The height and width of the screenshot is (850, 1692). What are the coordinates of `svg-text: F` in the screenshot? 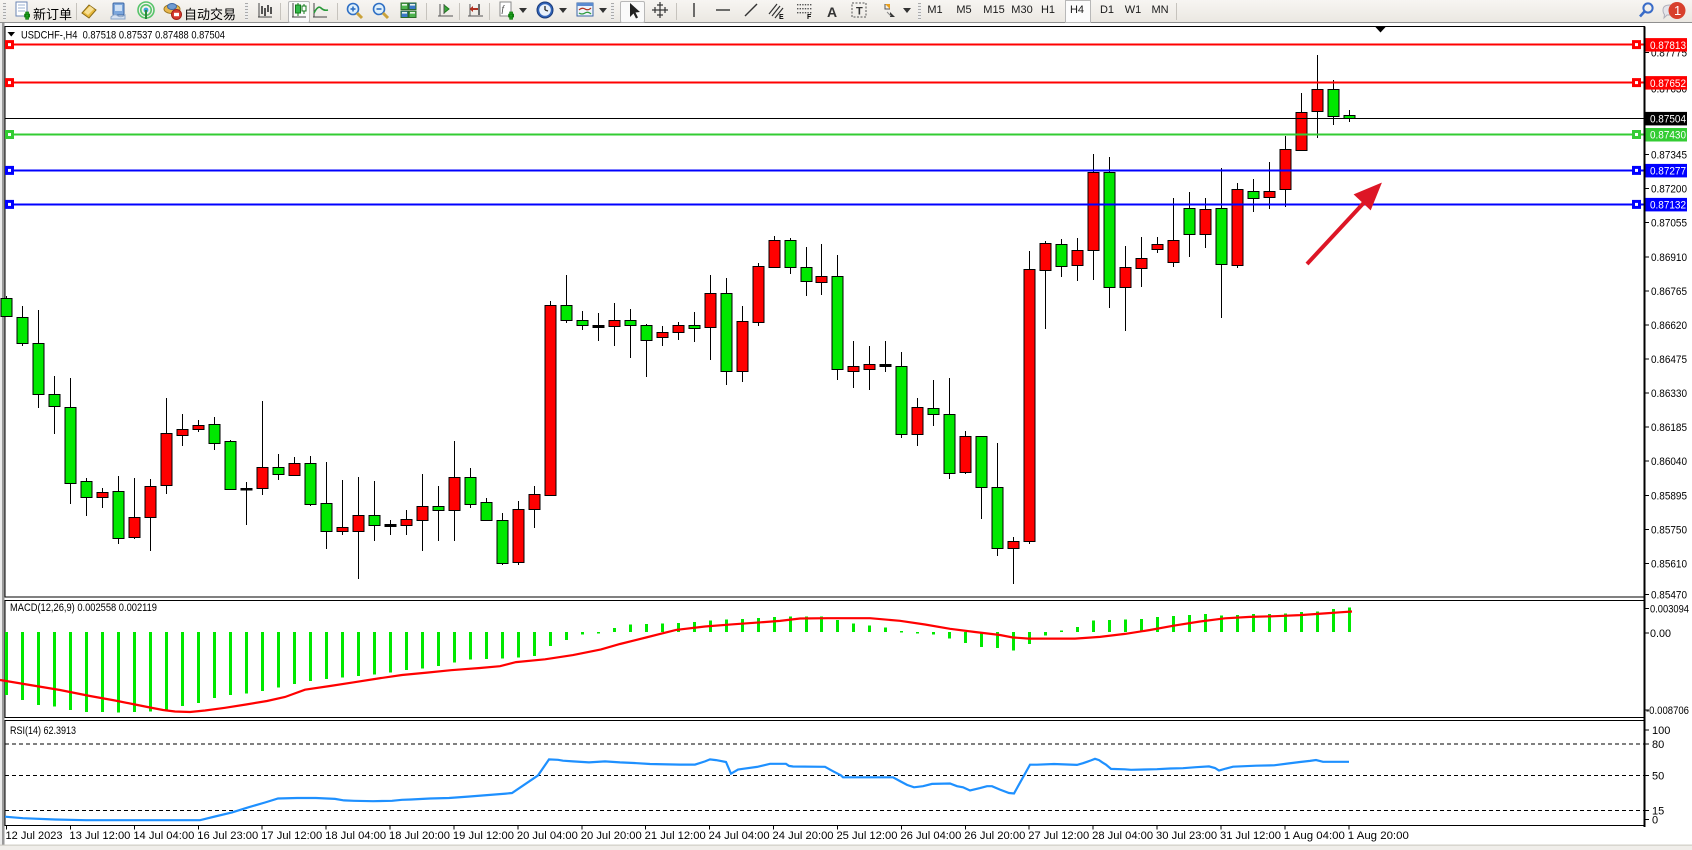 It's located at (809, 17).